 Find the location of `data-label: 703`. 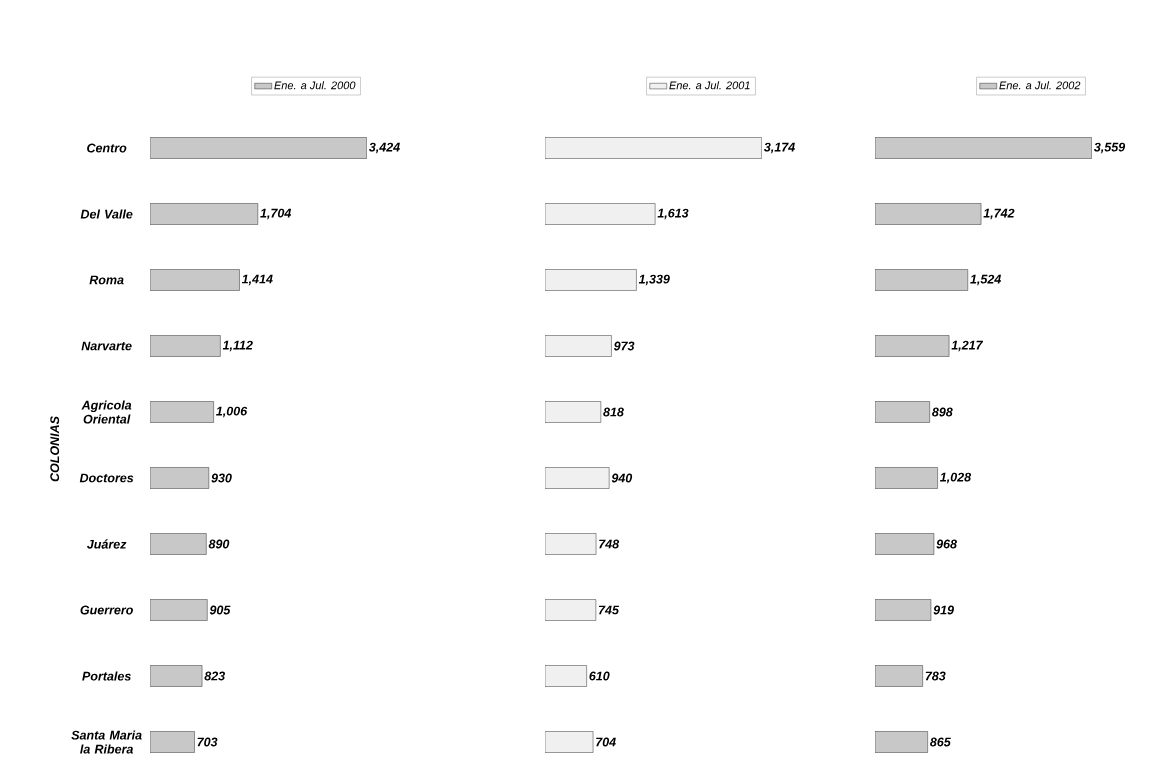

data-label: 703 is located at coordinates (207, 742).